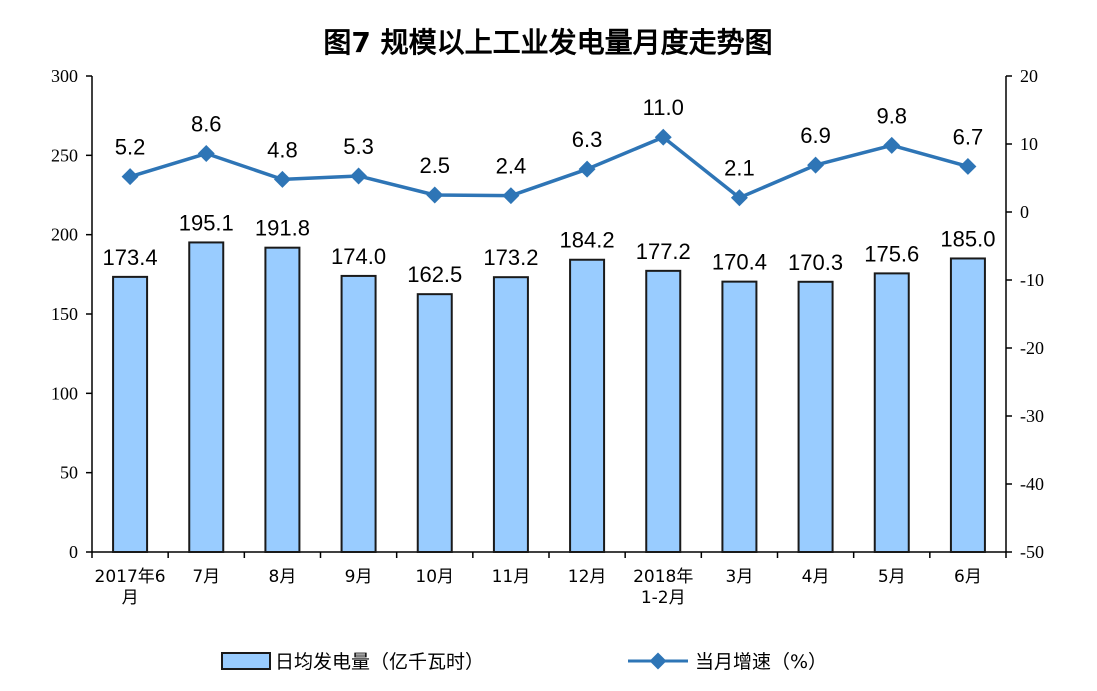 This screenshot has height=691, width=1097. I want to click on y-right-tick-label: 20, so click(1029, 76).